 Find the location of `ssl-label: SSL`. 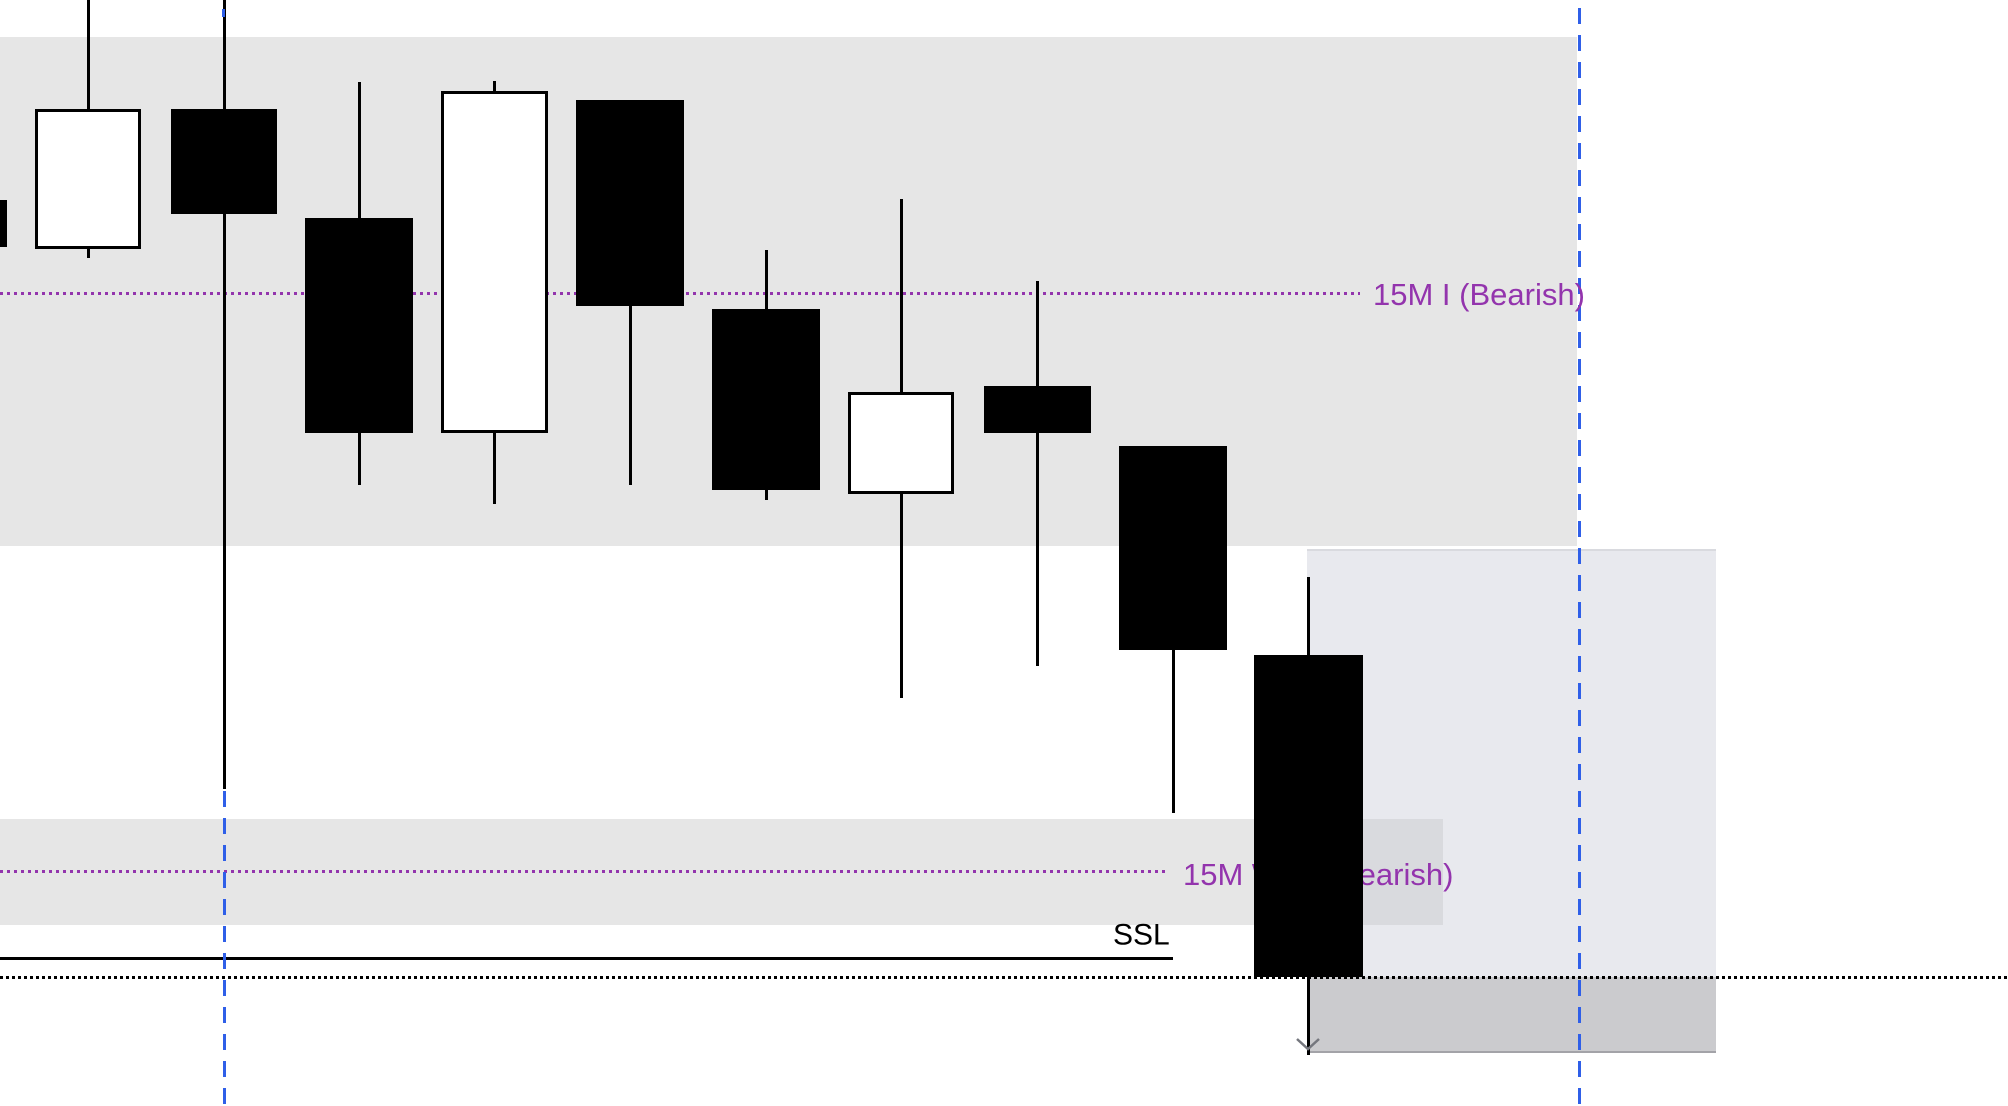

ssl-label: SSL is located at coordinates (1141, 935).